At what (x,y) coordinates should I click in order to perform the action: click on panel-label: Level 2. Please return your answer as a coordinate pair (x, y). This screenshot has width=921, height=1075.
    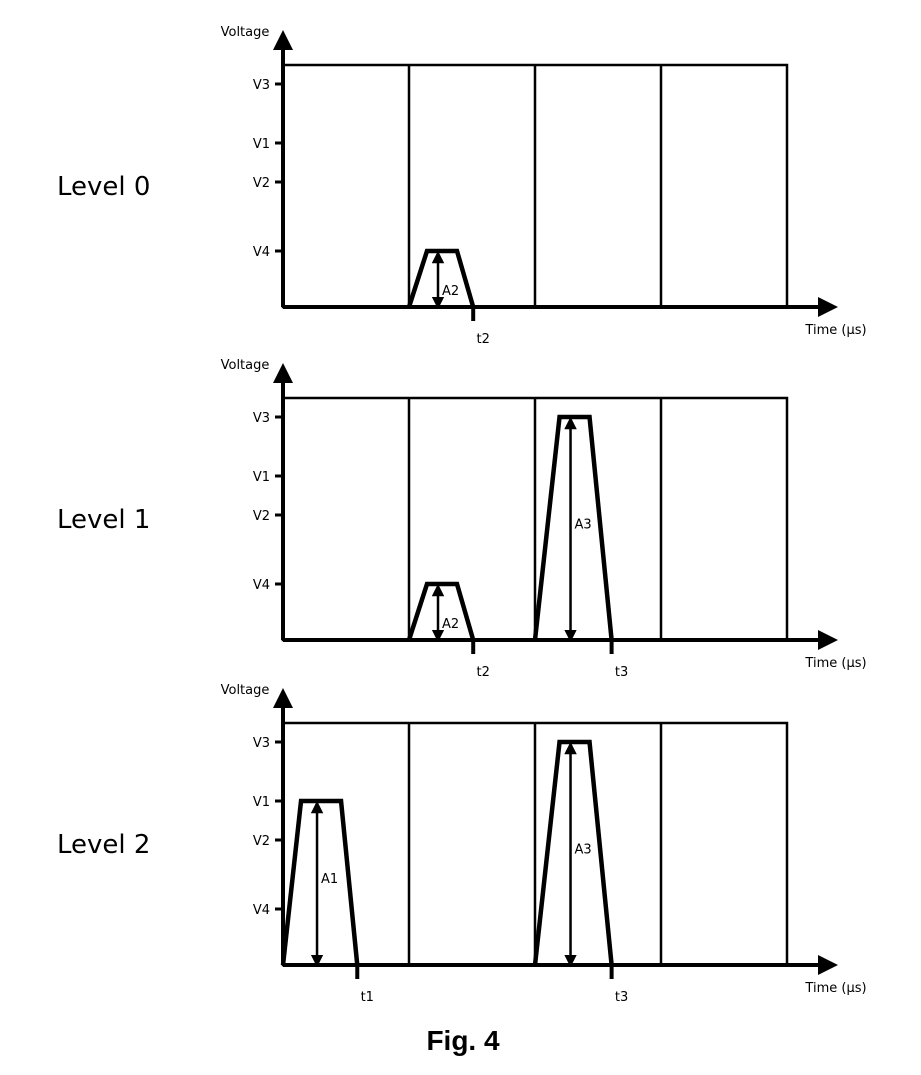
    Looking at the image, I should click on (103, 845).